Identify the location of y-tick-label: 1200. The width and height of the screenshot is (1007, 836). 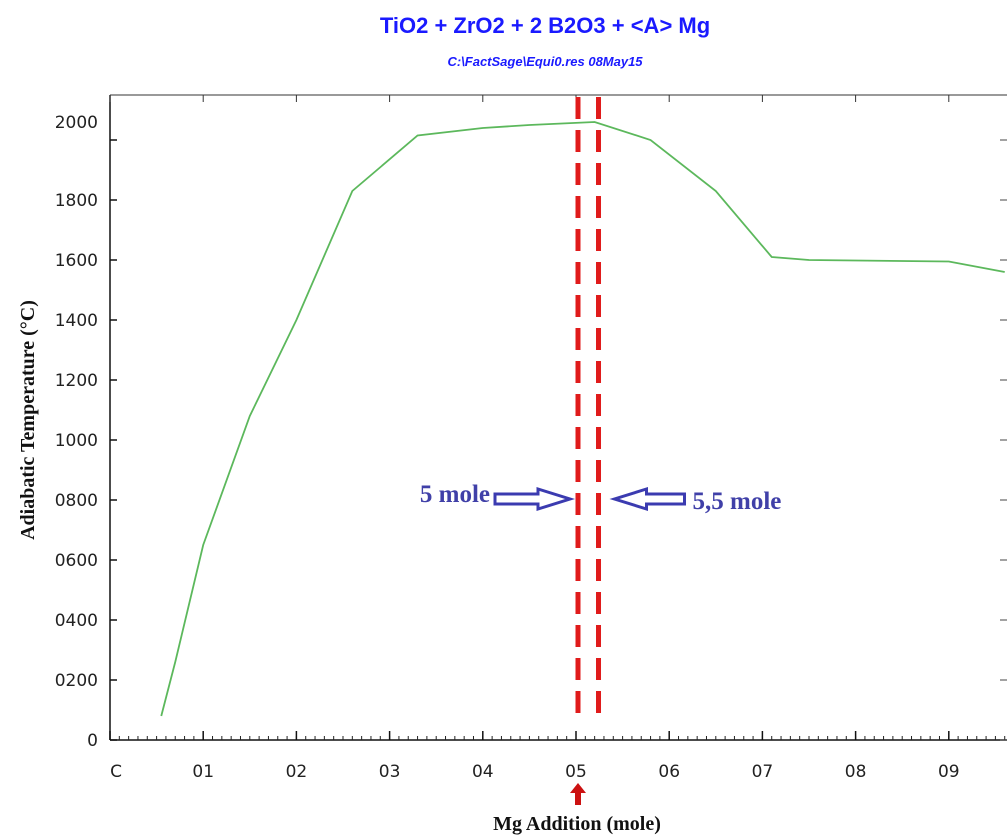
(76, 381).